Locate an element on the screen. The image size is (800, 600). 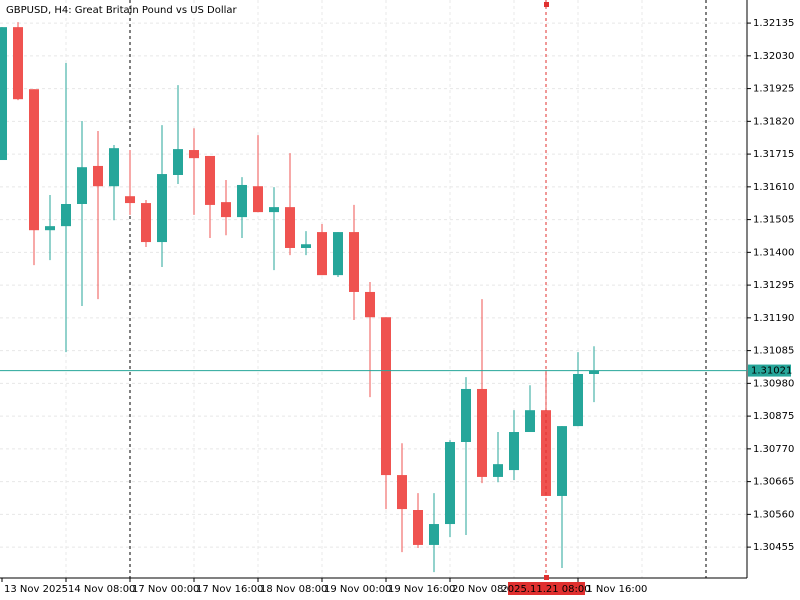
y-tick-label: 1.31085 is located at coordinates (773, 351).